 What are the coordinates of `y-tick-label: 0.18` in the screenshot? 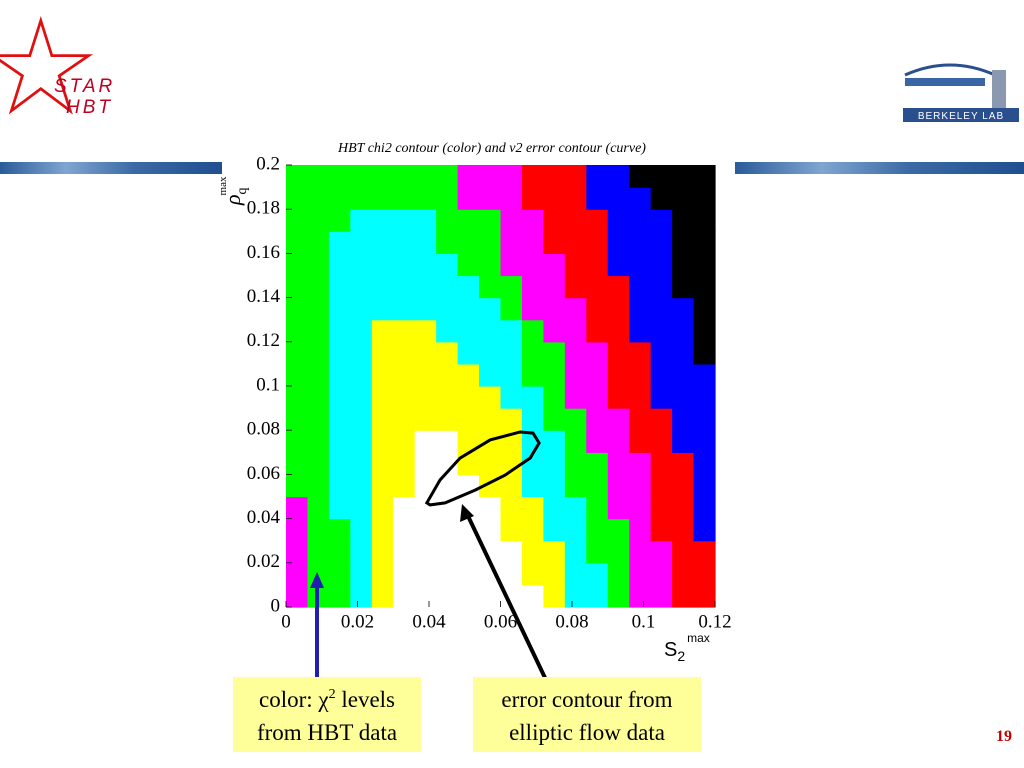 It's located at (263, 208).